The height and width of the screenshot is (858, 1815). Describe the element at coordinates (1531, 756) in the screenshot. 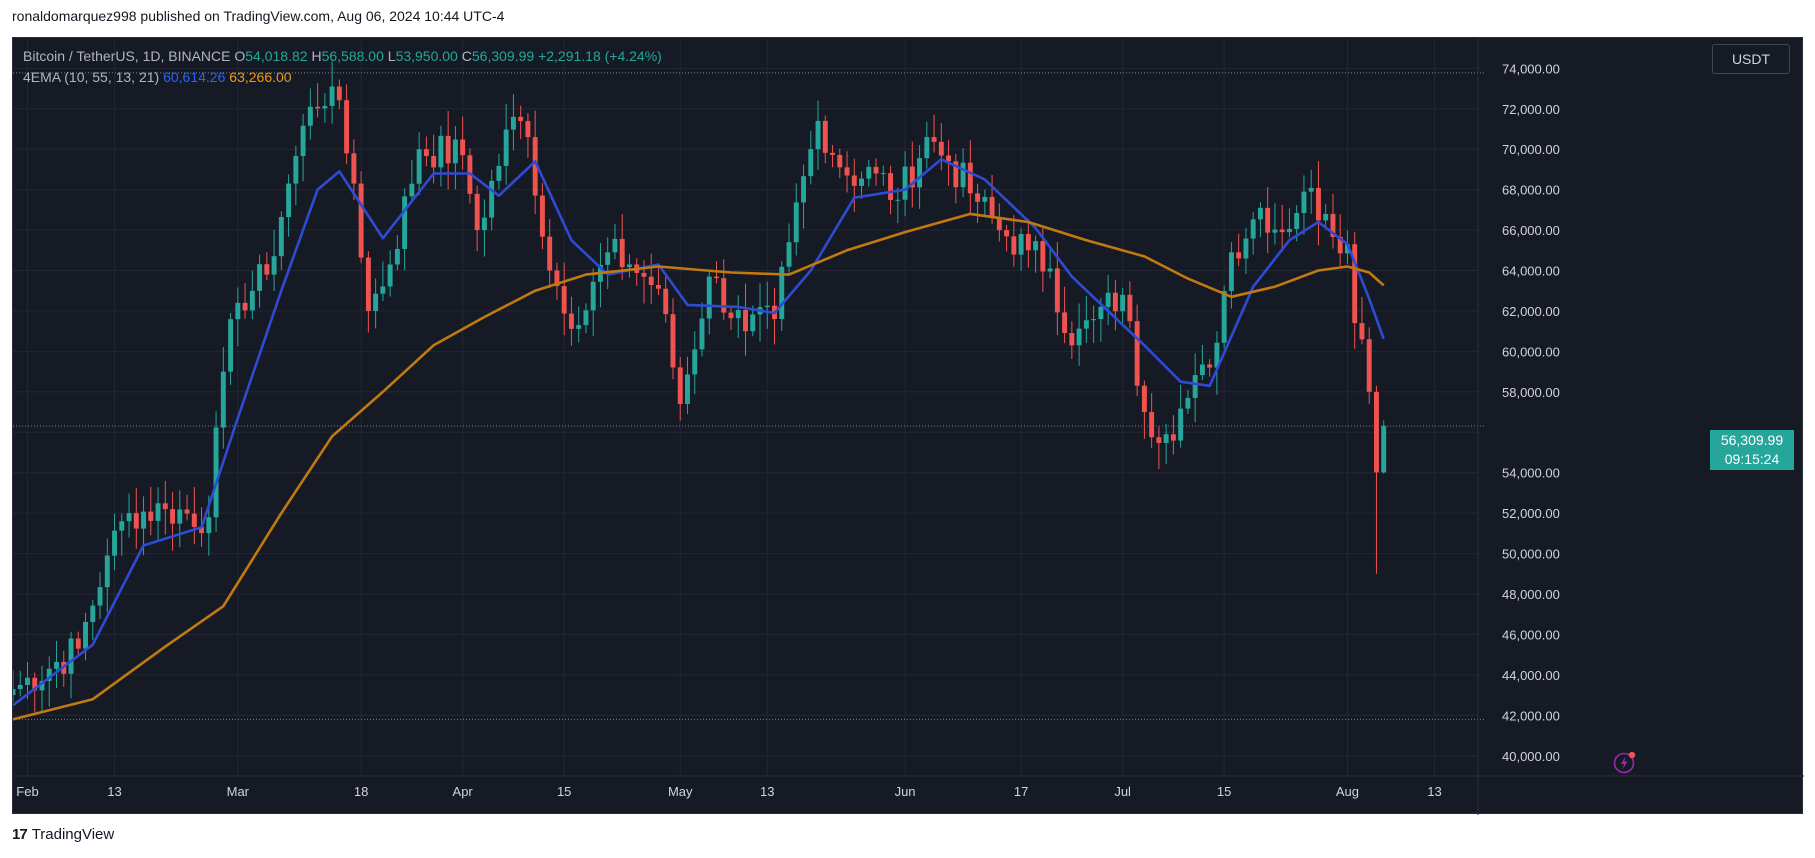

I see `y-tick-label: 40,000.00` at that location.